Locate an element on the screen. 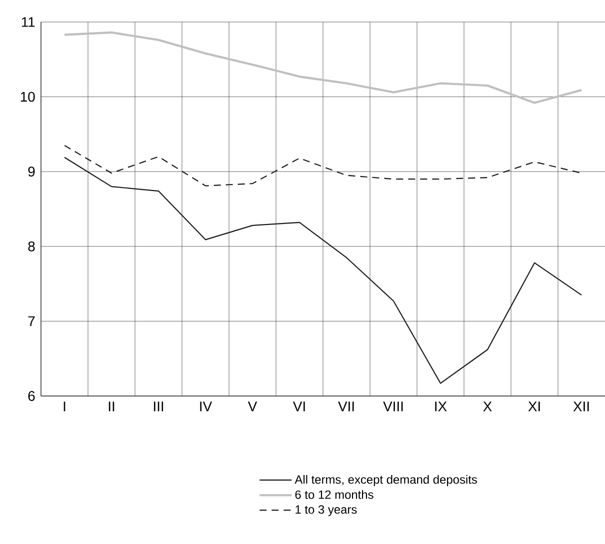 This screenshot has width=605, height=544. y-tick-label: 6 is located at coordinates (31, 396).